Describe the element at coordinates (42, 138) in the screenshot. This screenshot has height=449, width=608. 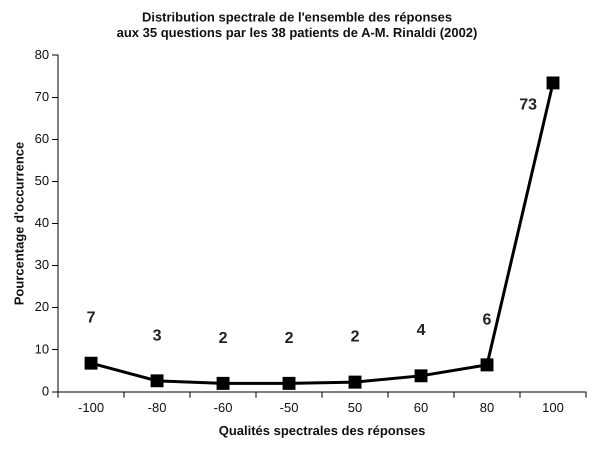
I see `y-tick-label: 60` at that location.